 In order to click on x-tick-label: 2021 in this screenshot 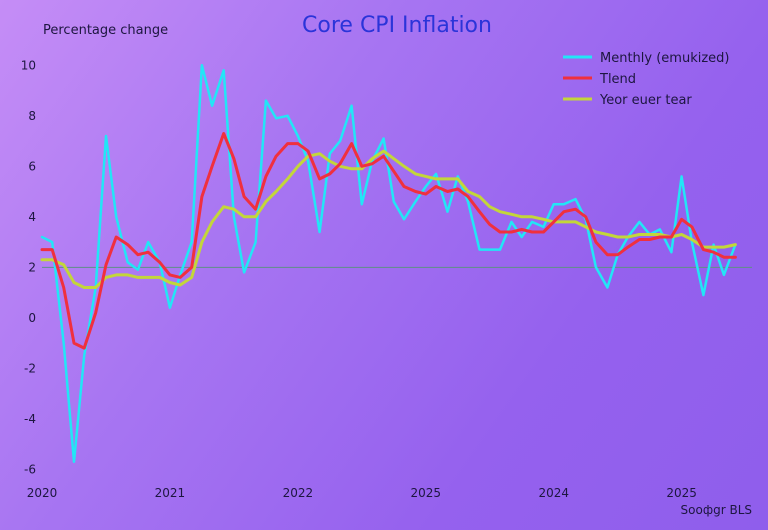, I will do `click(170, 493)`.